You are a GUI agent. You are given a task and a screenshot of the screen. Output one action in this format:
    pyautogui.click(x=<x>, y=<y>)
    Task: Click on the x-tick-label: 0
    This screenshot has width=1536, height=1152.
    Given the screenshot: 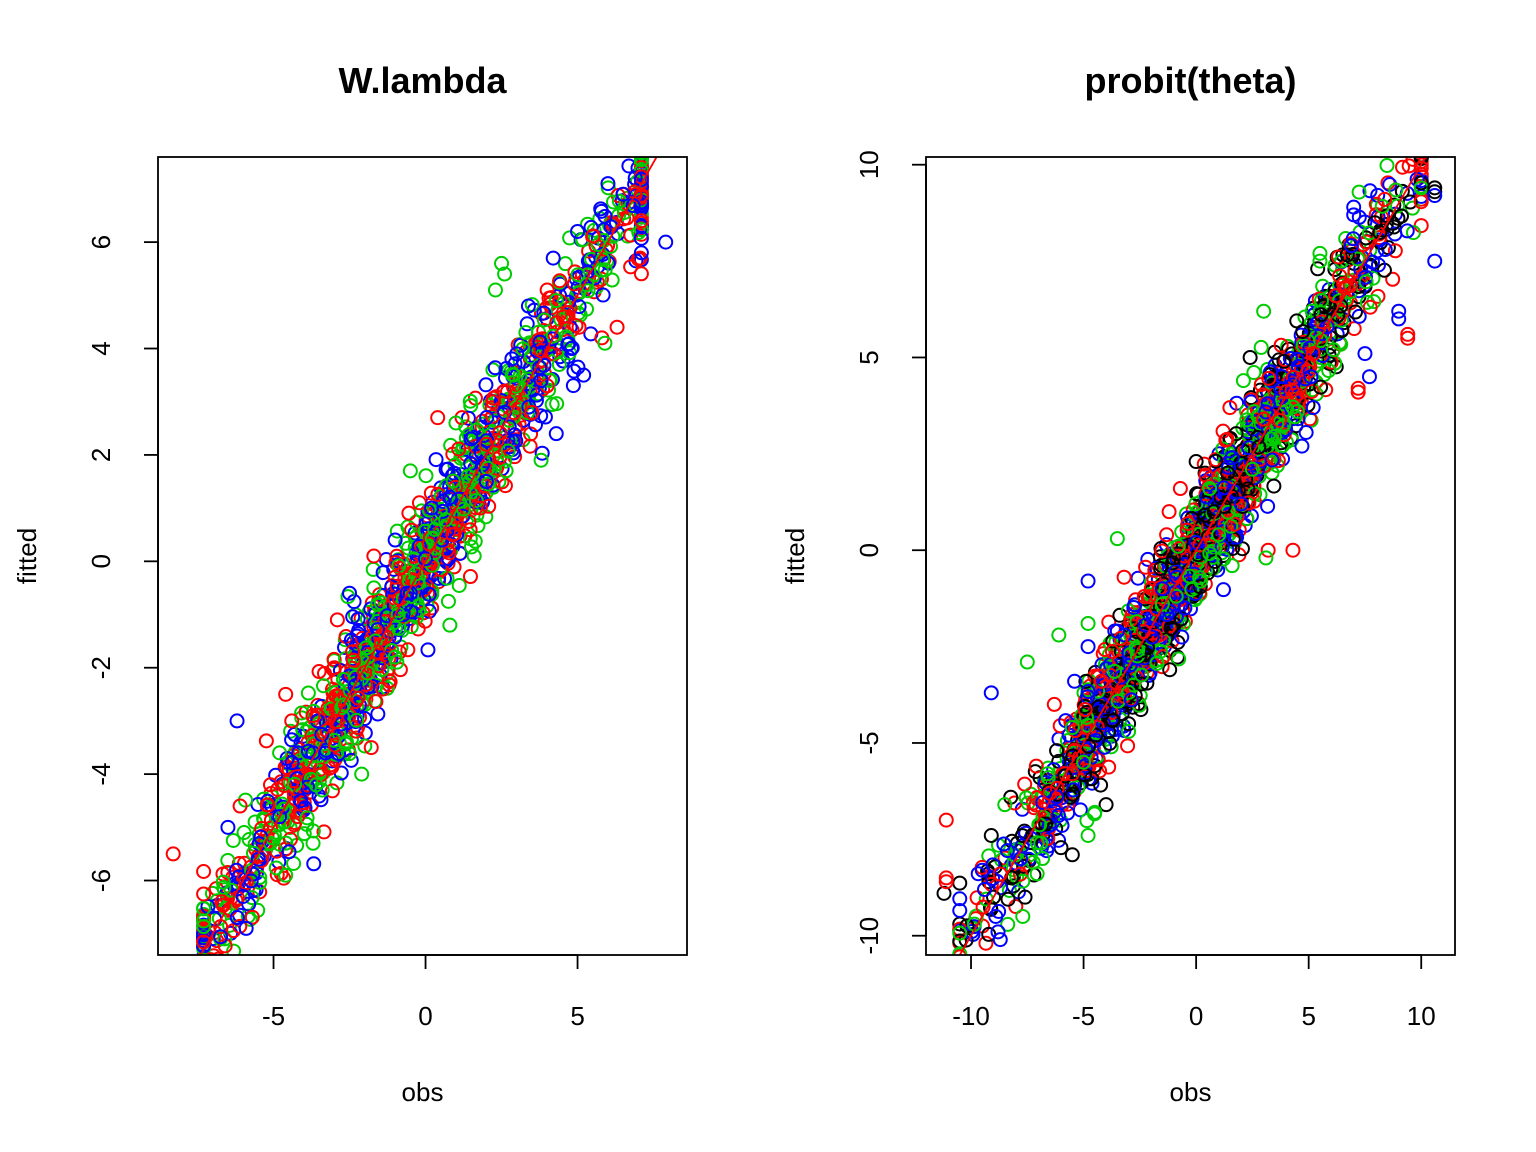 What is the action you would take?
    pyautogui.click(x=425, y=1016)
    